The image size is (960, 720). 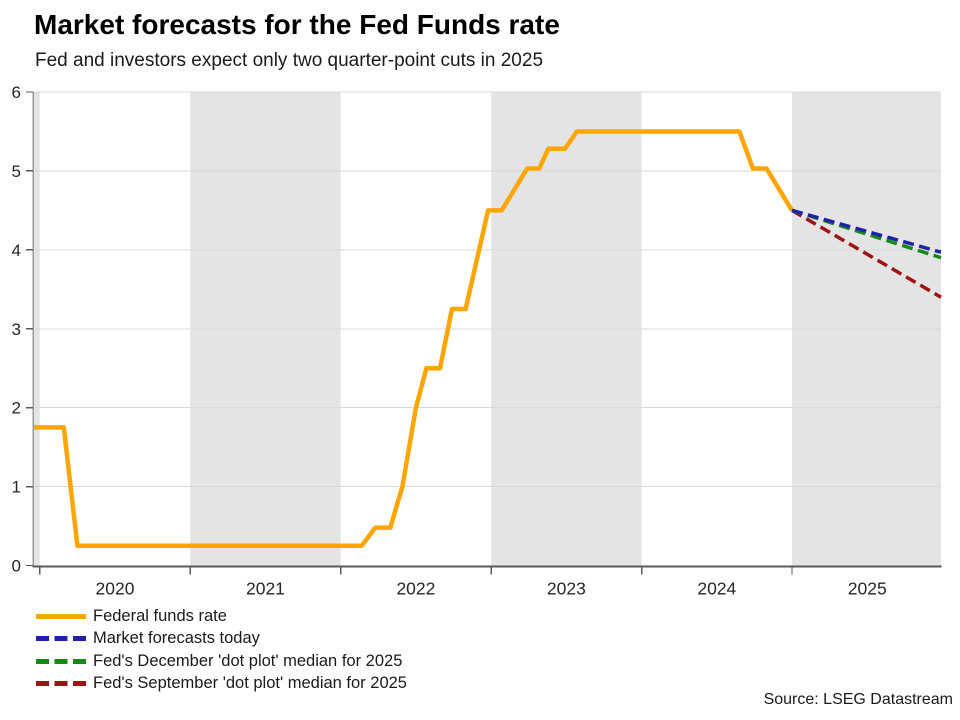 I want to click on y-axis-tick-label: 2, so click(x=16, y=408).